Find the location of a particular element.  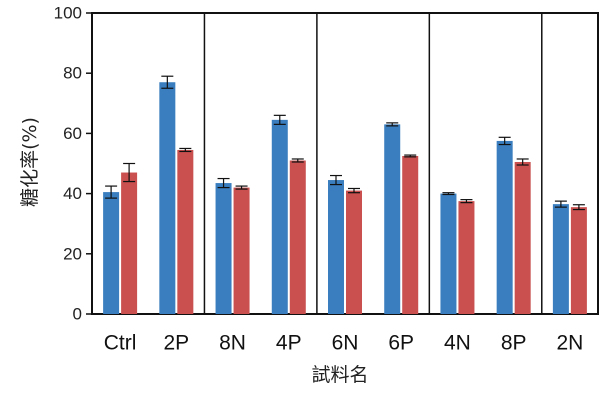

y-axis: 0 20 40 60 80 100 is located at coordinates (73, 164).